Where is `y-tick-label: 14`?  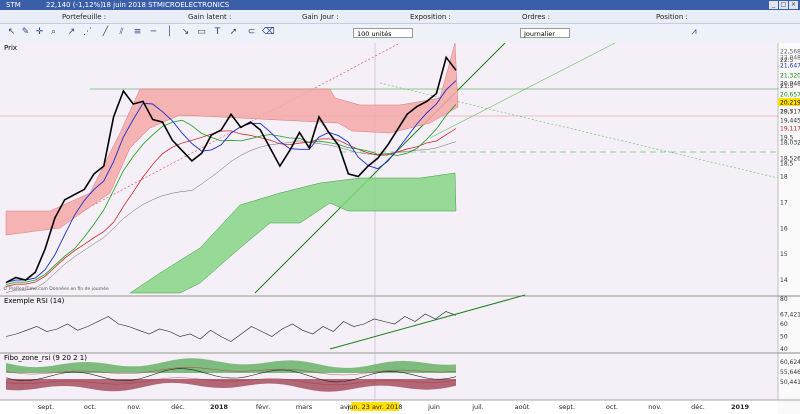 y-tick-label: 14 is located at coordinates (784, 280).